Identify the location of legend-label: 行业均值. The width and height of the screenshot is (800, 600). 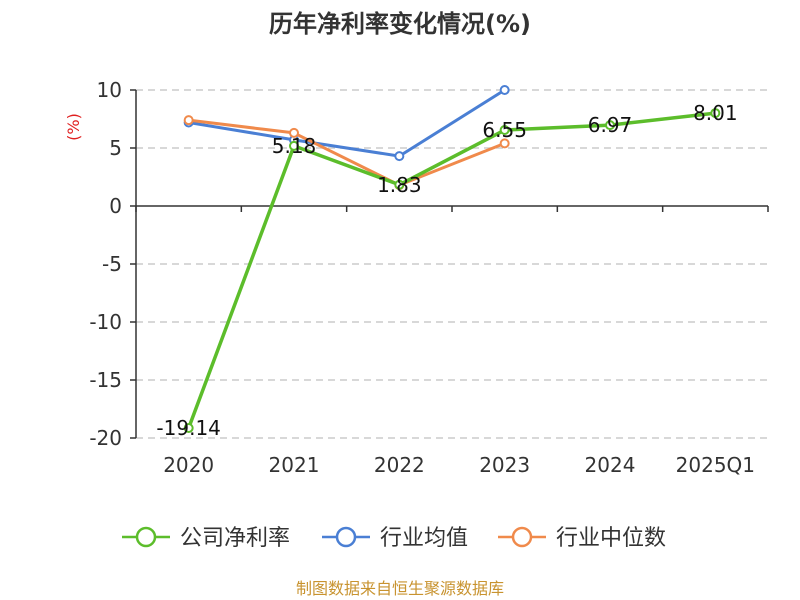
(424, 538).